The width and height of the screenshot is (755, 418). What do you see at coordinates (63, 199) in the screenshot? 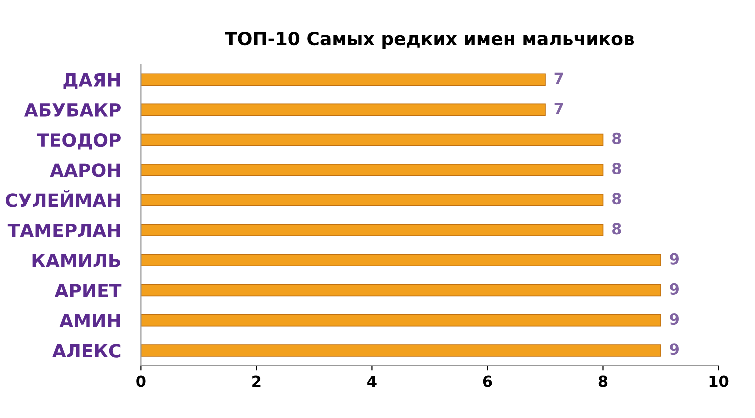
I see `y-tick-label: СУЛЕЙМАН` at bounding box center [63, 199].